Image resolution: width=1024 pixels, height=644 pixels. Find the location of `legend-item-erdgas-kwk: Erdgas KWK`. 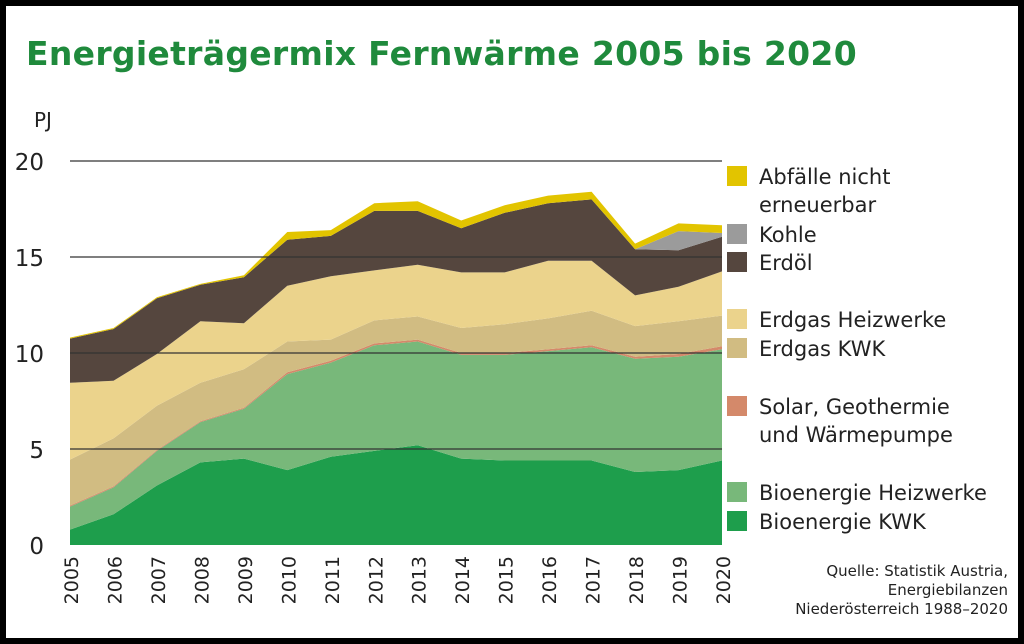

legend-item-erdgas-kwk: Erdgas KWK is located at coordinates (868, 349).